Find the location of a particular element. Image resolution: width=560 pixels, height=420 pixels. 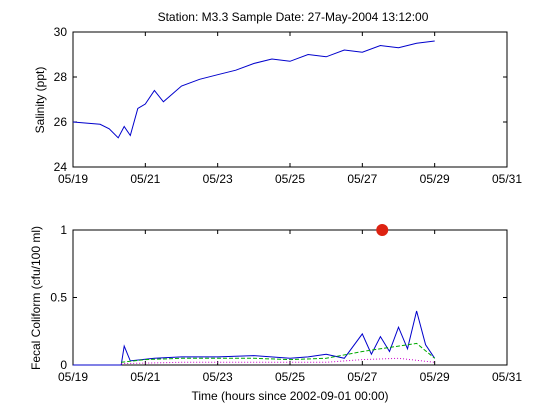

coliform-x-tick-label: 05/31 is located at coordinates (507, 377).